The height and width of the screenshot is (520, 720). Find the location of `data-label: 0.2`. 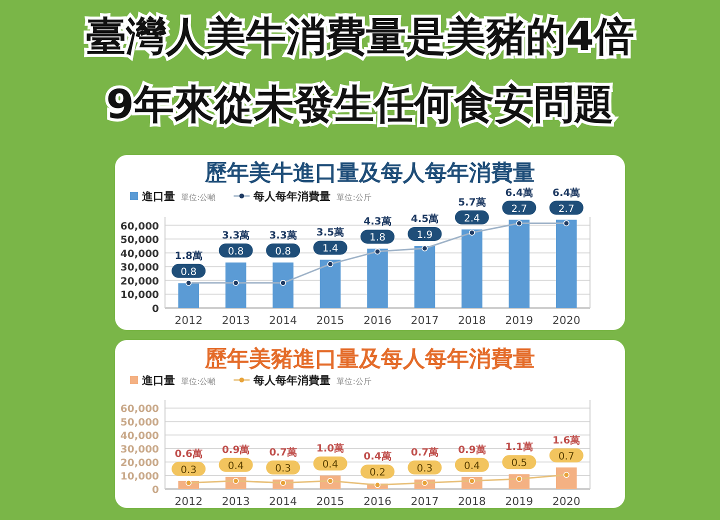

data-label: 0.2 is located at coordinates (378, 473).